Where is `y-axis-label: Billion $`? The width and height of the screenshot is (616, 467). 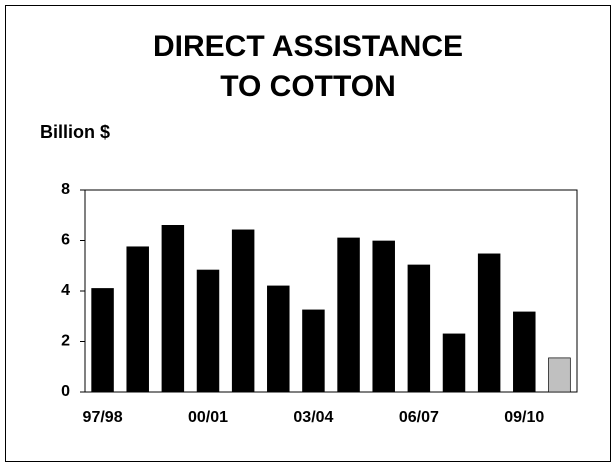
y-axis-label: Billion $ is located at coordinates (75, 132).